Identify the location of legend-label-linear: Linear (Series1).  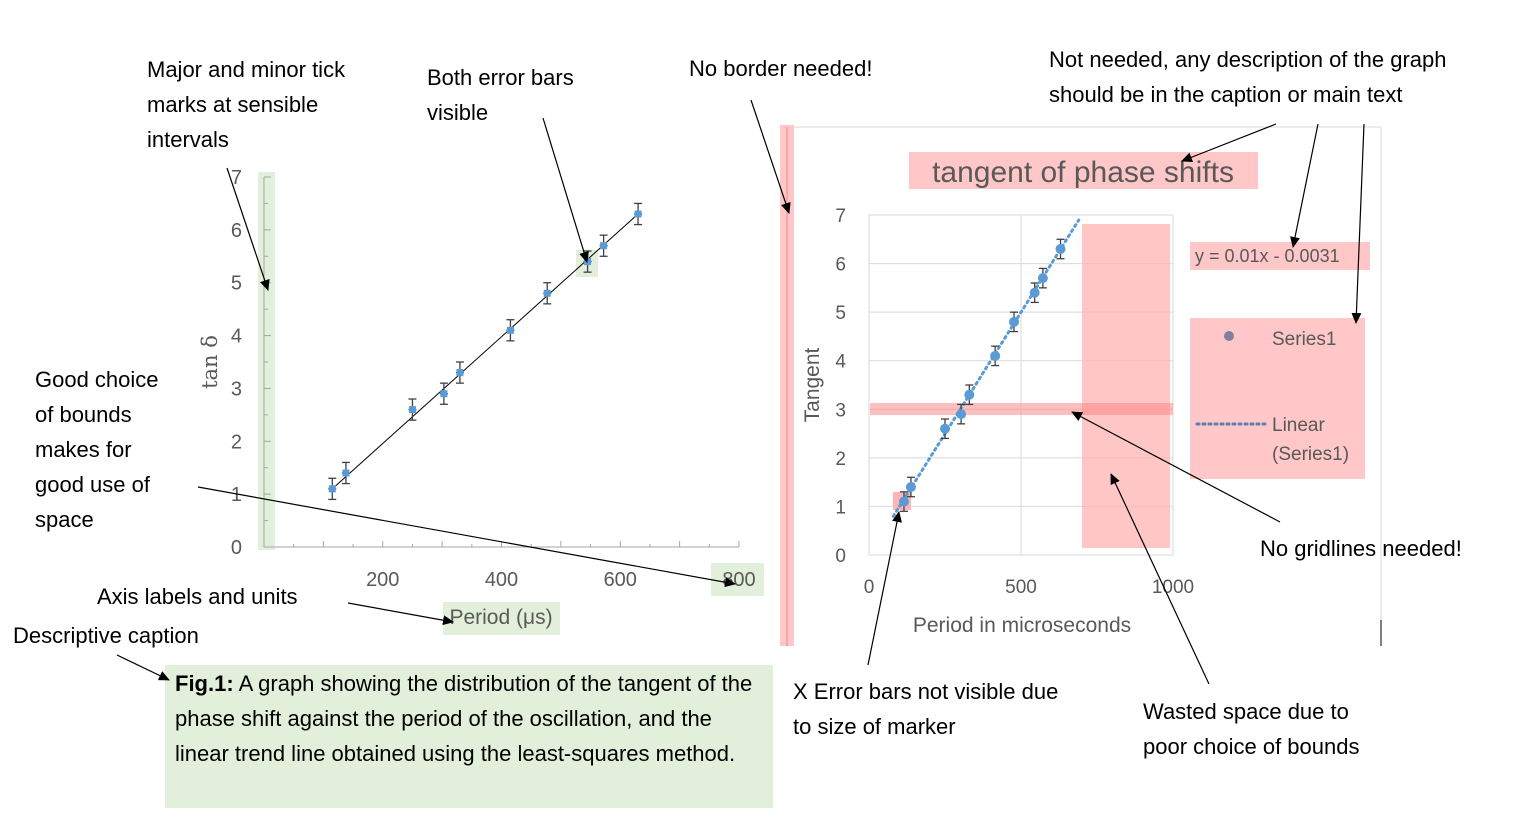
(1310, 440).